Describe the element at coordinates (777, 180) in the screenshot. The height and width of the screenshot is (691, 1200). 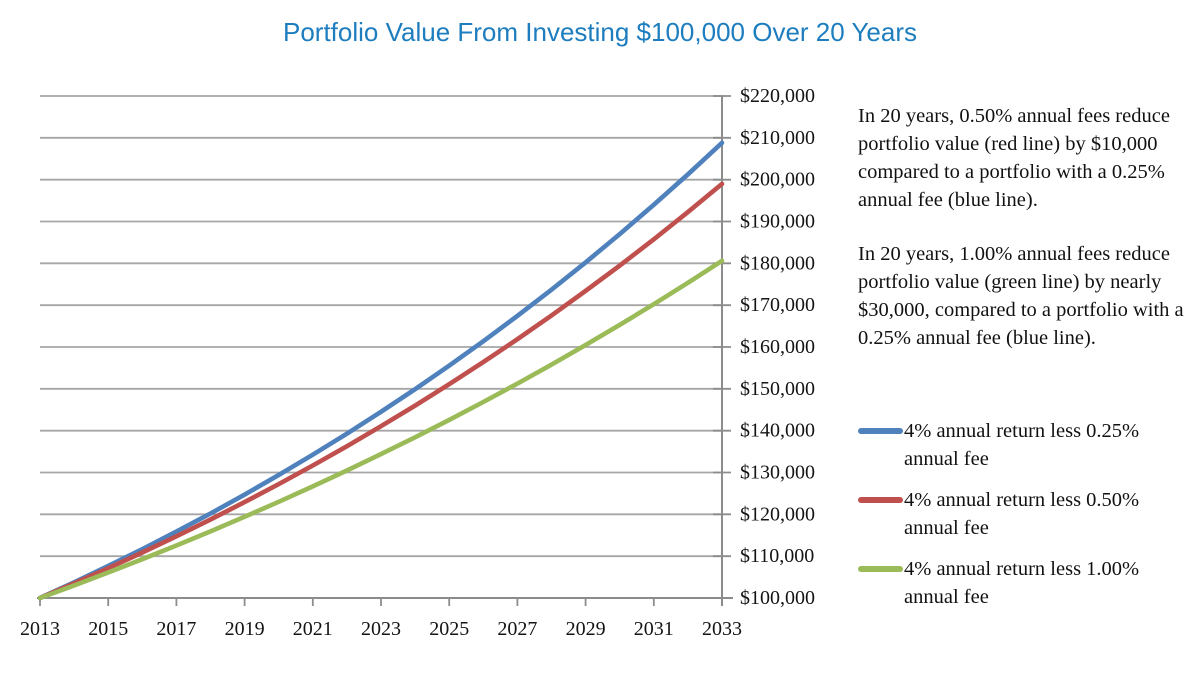
I see `y-tick-label: $200,000` at that location.